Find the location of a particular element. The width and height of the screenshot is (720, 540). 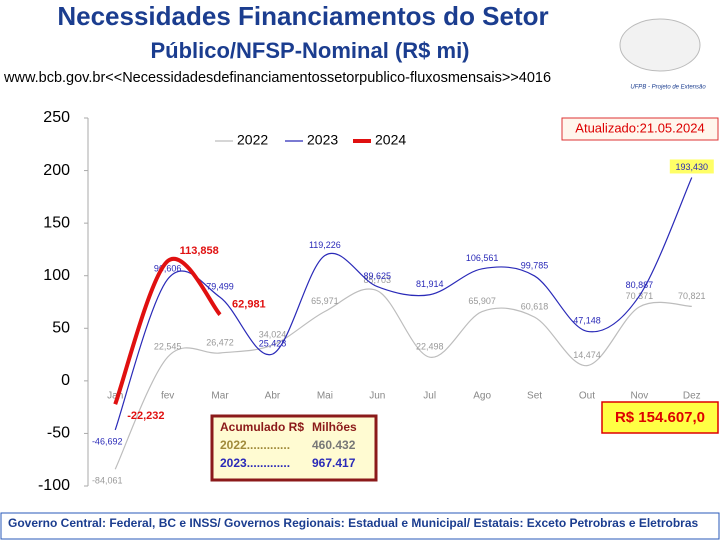

data-label: 96,606 is located at coordinates (168, 269).